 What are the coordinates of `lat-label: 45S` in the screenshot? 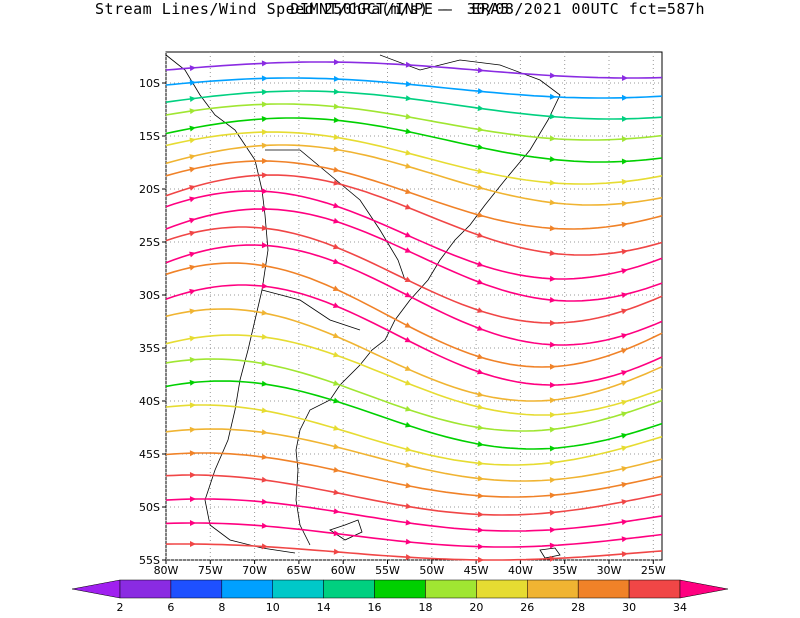 It's located at (149, 454).